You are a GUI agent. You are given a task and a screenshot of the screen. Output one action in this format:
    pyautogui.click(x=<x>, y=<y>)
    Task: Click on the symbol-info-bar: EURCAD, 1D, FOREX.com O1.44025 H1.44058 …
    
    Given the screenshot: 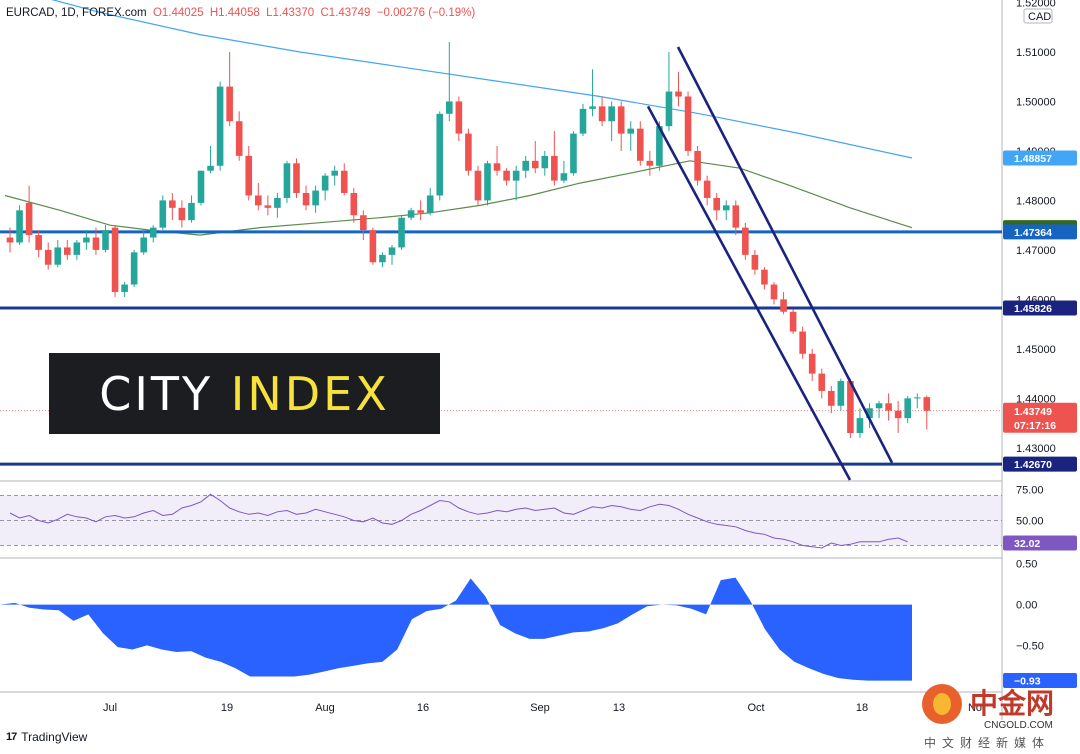 What is the action you would take?
    pyautogui.click(x=240, y=13)
    